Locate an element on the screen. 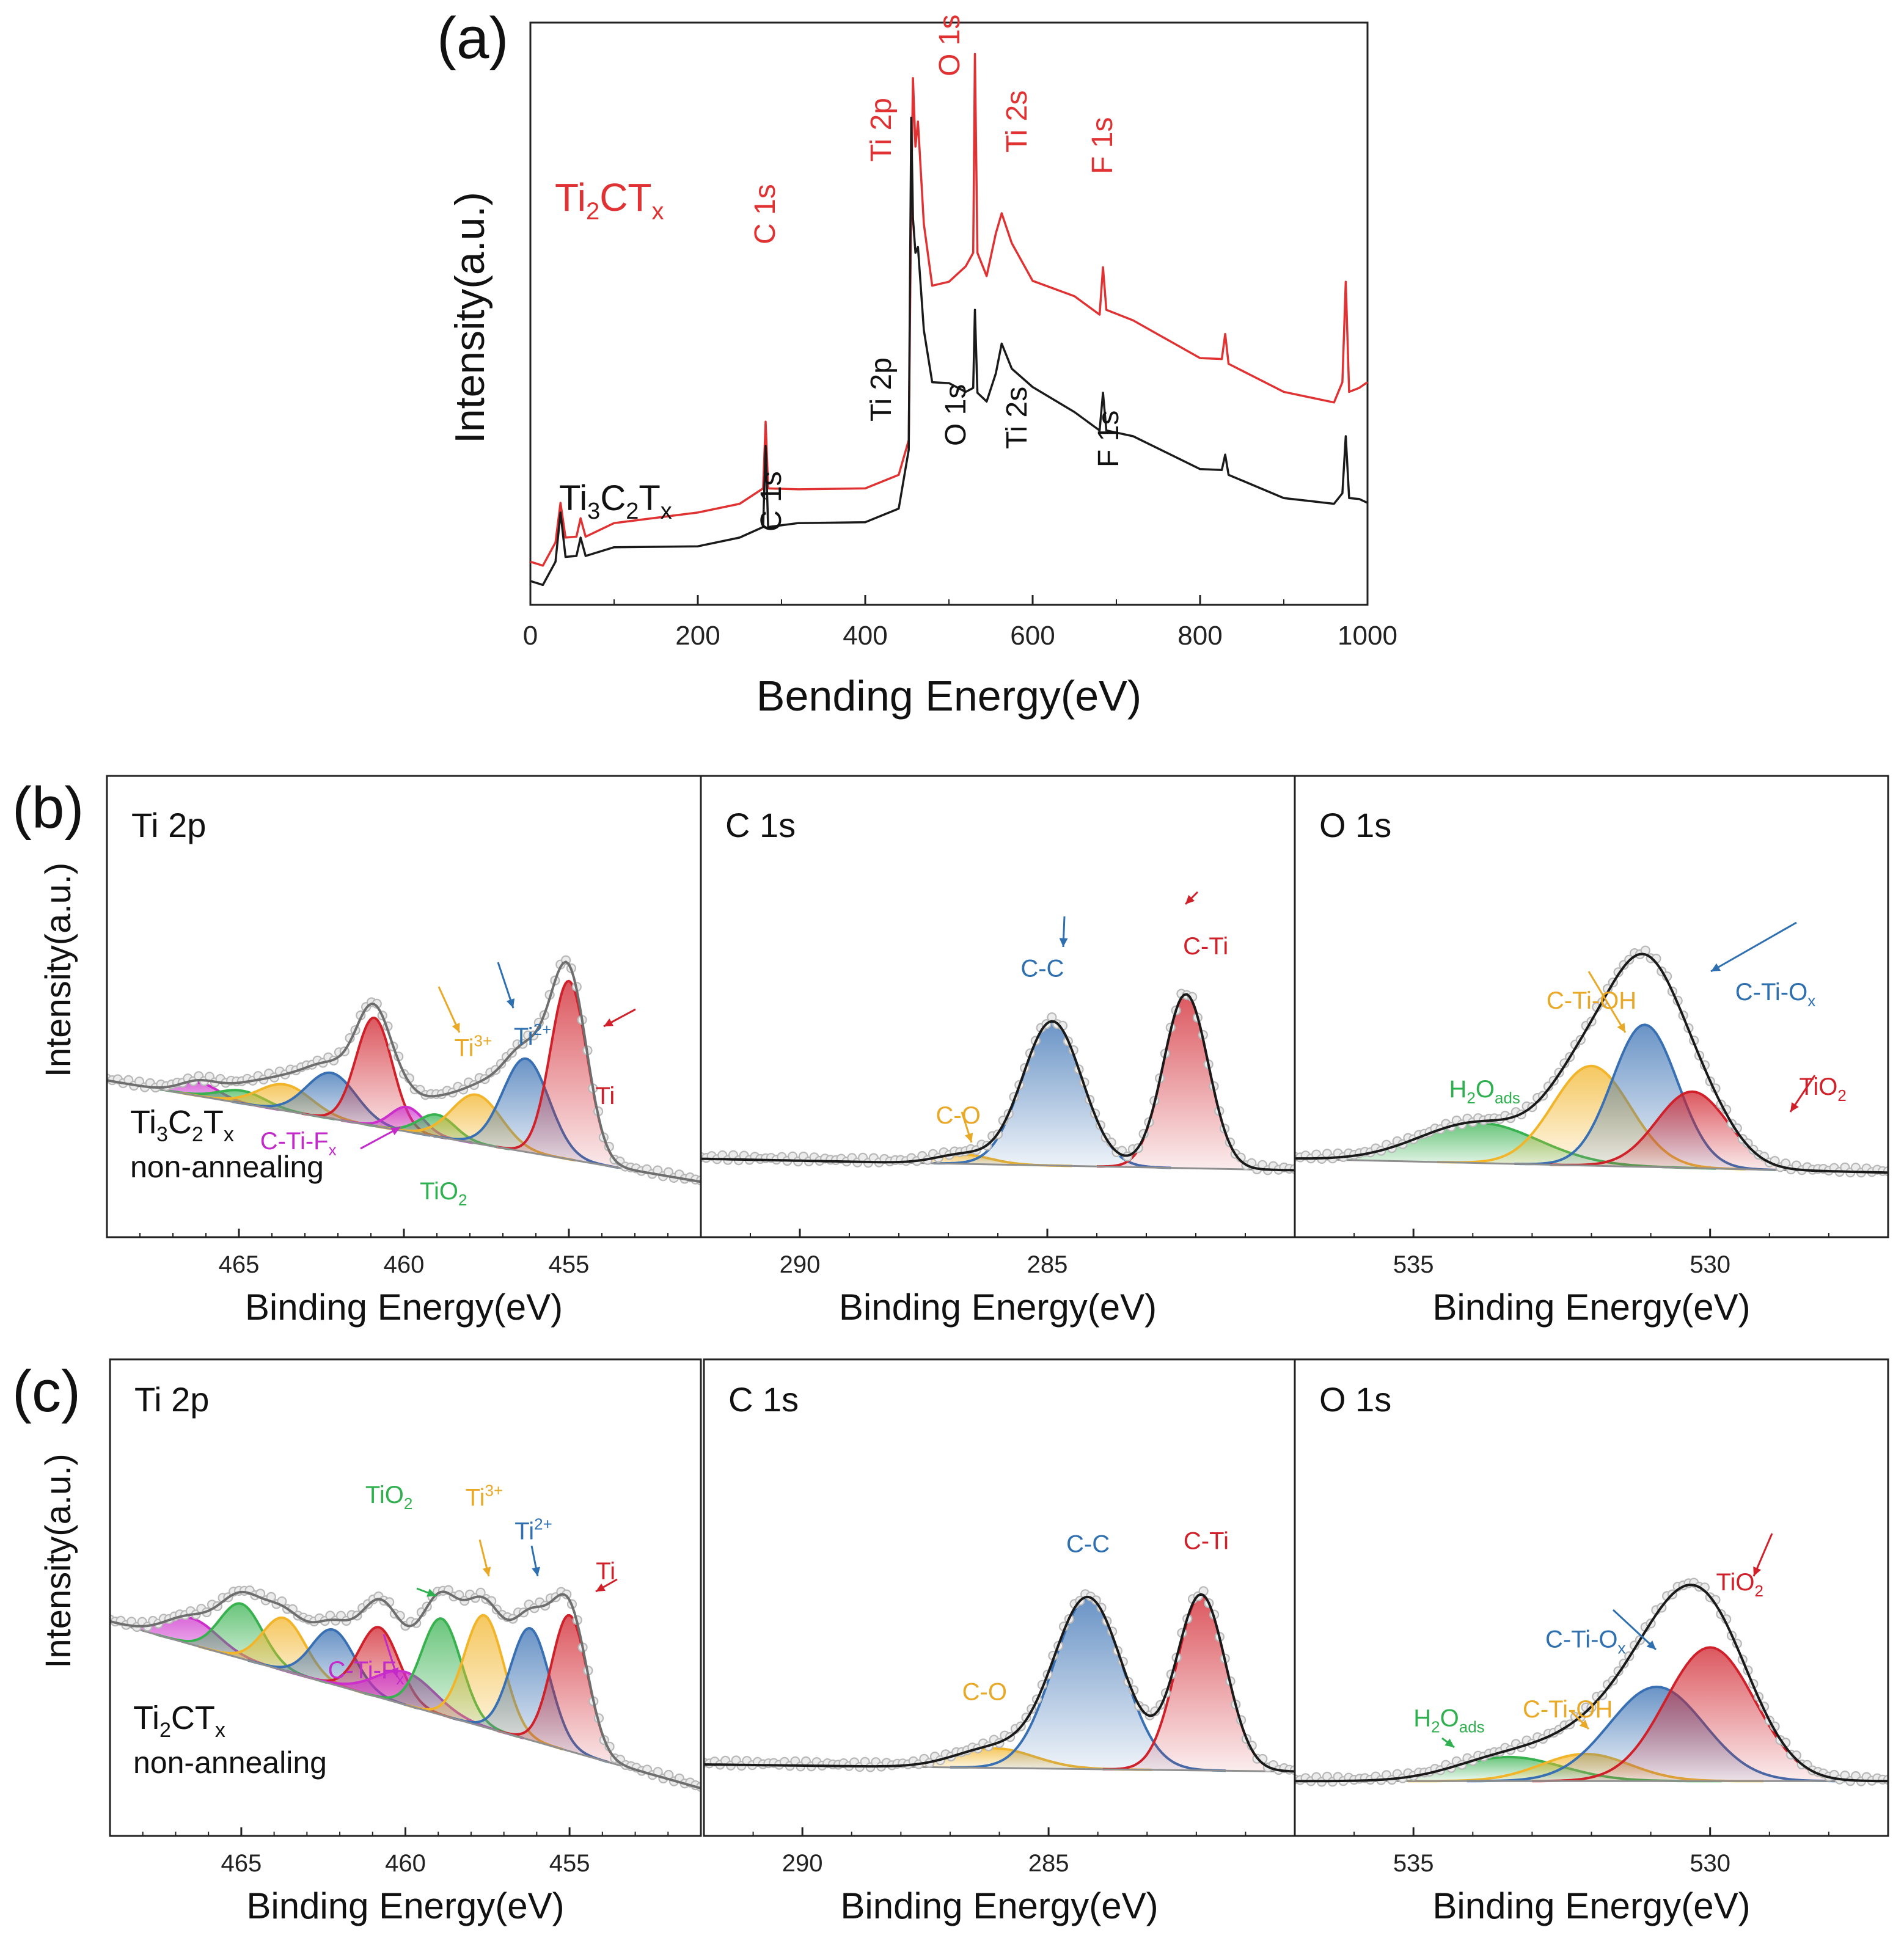 This screenshot has height=1941, width=1904. x-tick-label: 465 is located at coordinates (241, 1864).